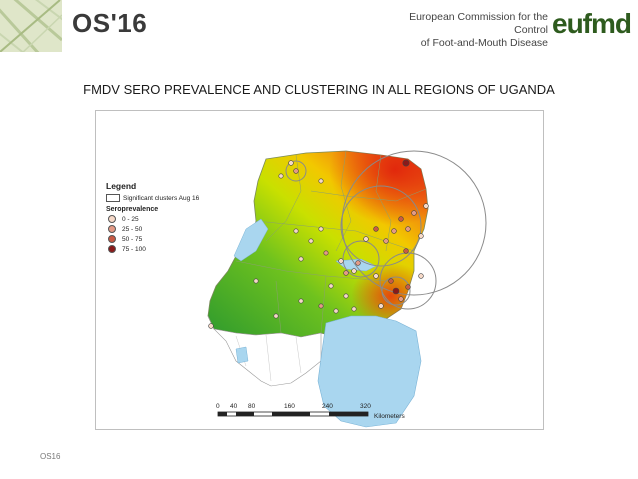  What do you see at coordinates (110, 23) in the screenshot?
I see `event-title: OS'16` at bounding box center [110, 23].